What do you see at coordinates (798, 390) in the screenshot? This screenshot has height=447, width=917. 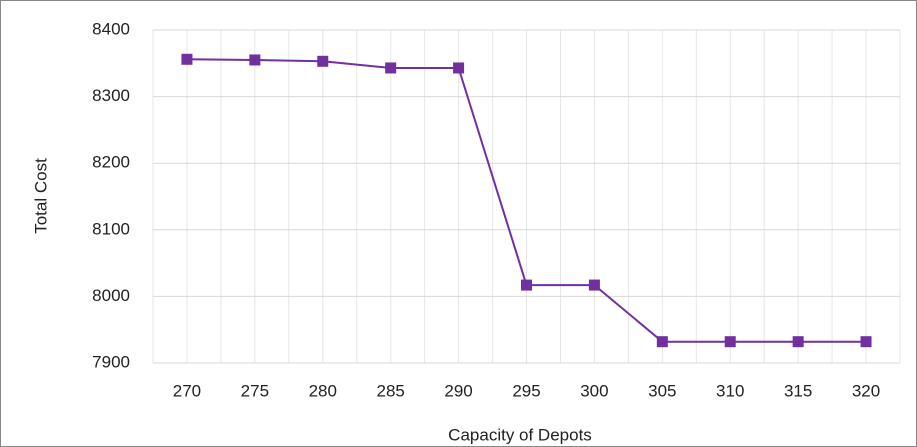 I see `x-tick-label: 315` at bounding box center [798, 390].